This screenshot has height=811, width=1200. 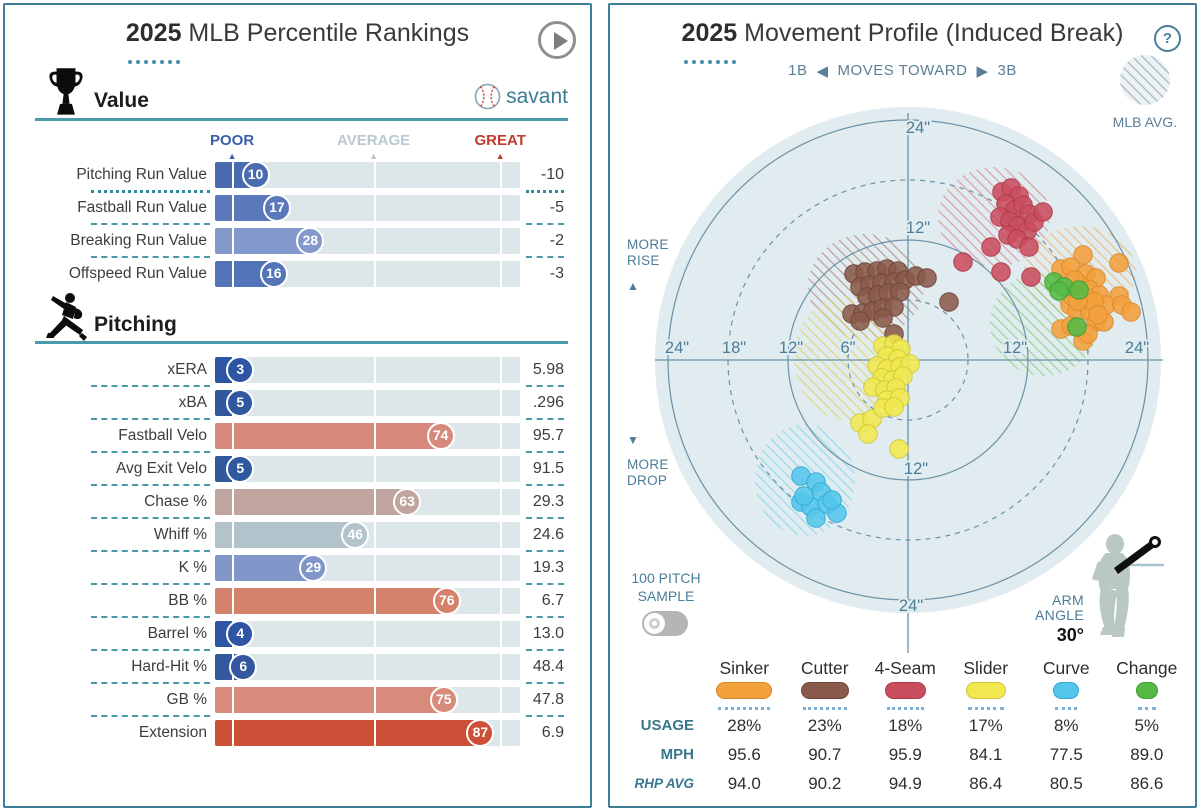 What do you see at coordinates (240, 369) in the screenshot?
I see `percentile-badge: 3` at bounding box center [240, 369].